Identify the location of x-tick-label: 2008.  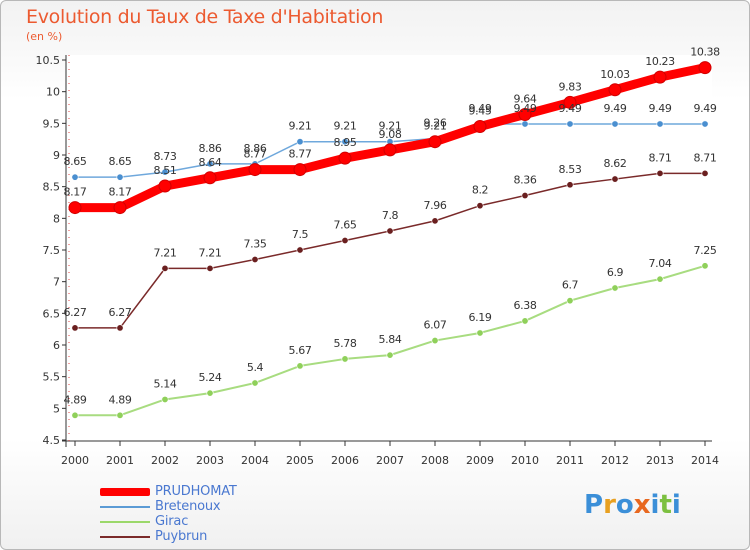
(435, 460).